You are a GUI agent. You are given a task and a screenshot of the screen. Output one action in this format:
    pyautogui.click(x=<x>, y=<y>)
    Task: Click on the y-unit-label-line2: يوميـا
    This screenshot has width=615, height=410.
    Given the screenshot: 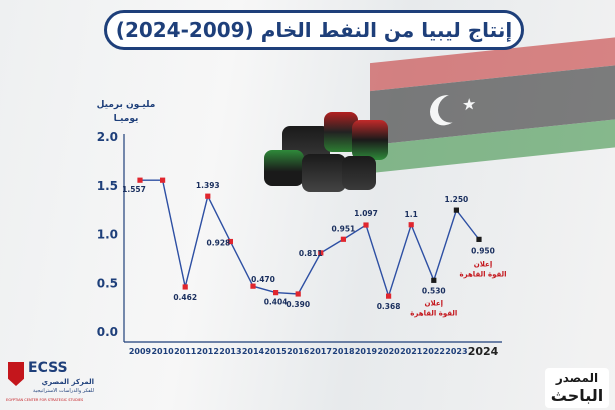 What is the action you would take?
    pyautogui.click(x=126, y=119)
    